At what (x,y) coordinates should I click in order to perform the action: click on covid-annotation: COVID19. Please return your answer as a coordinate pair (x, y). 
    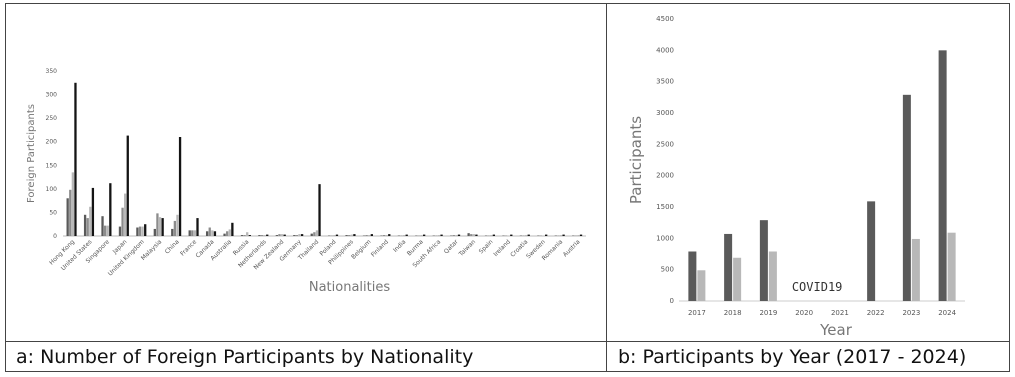
    Looking at the image, I should click on (817, 287).